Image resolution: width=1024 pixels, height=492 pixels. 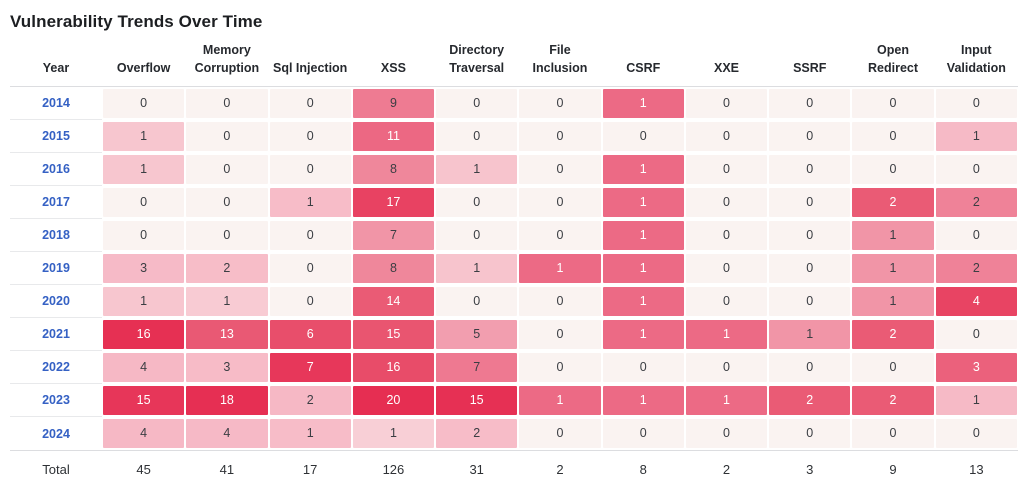 I want to click on year-link: 2021, so click(x=56, y=334).